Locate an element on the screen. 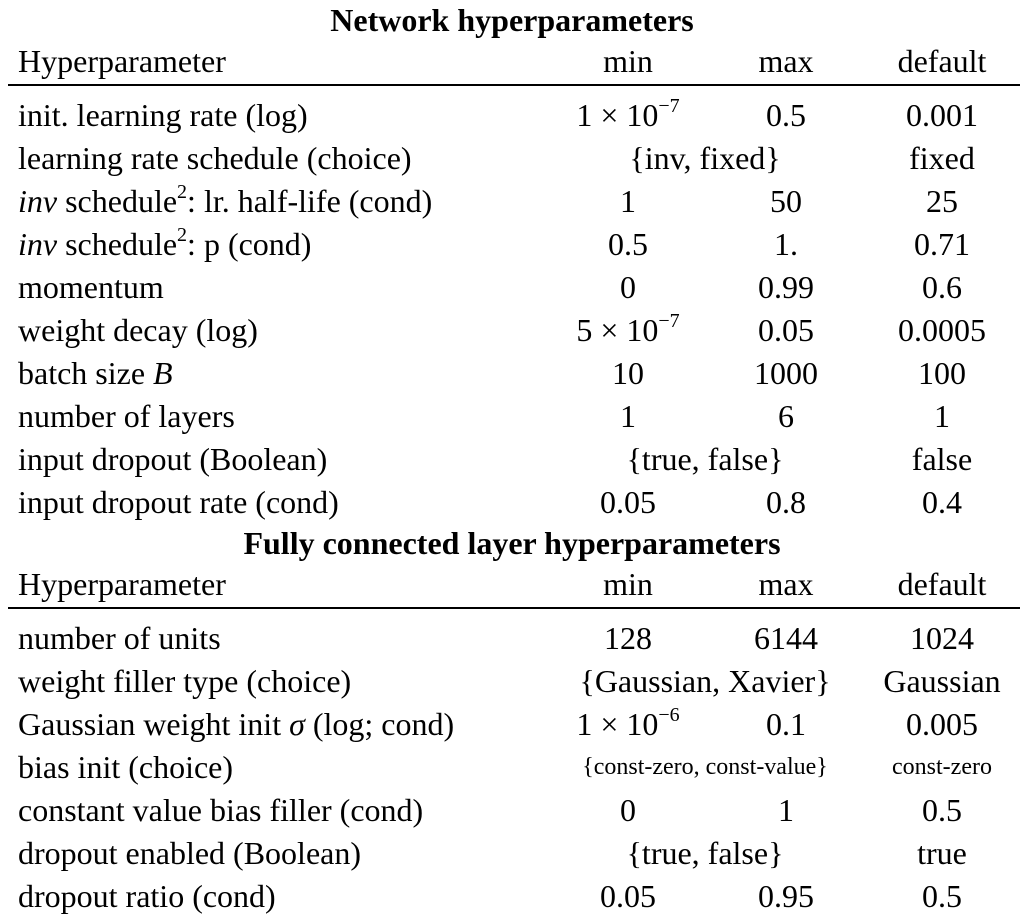 The height and width of the screenshot is (924, 1024). hyperparameter-name: number of layers is located at coordinates (126, 416).